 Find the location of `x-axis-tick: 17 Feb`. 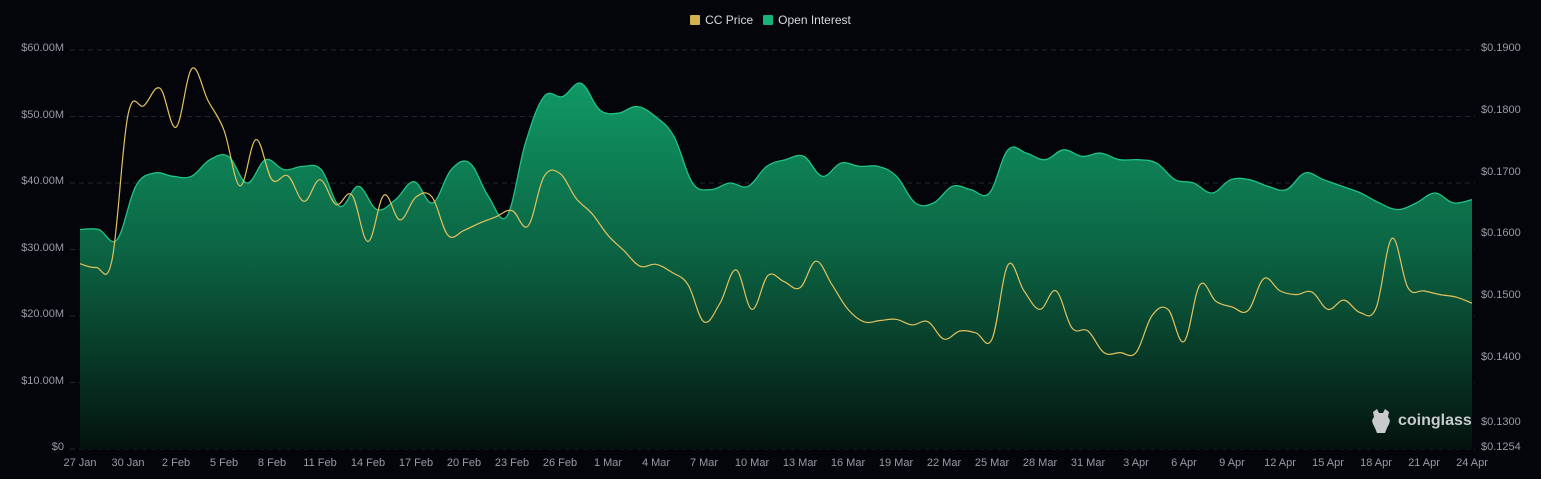

x-axis-tick: 17 Feb is located at coordinates (416, 463).